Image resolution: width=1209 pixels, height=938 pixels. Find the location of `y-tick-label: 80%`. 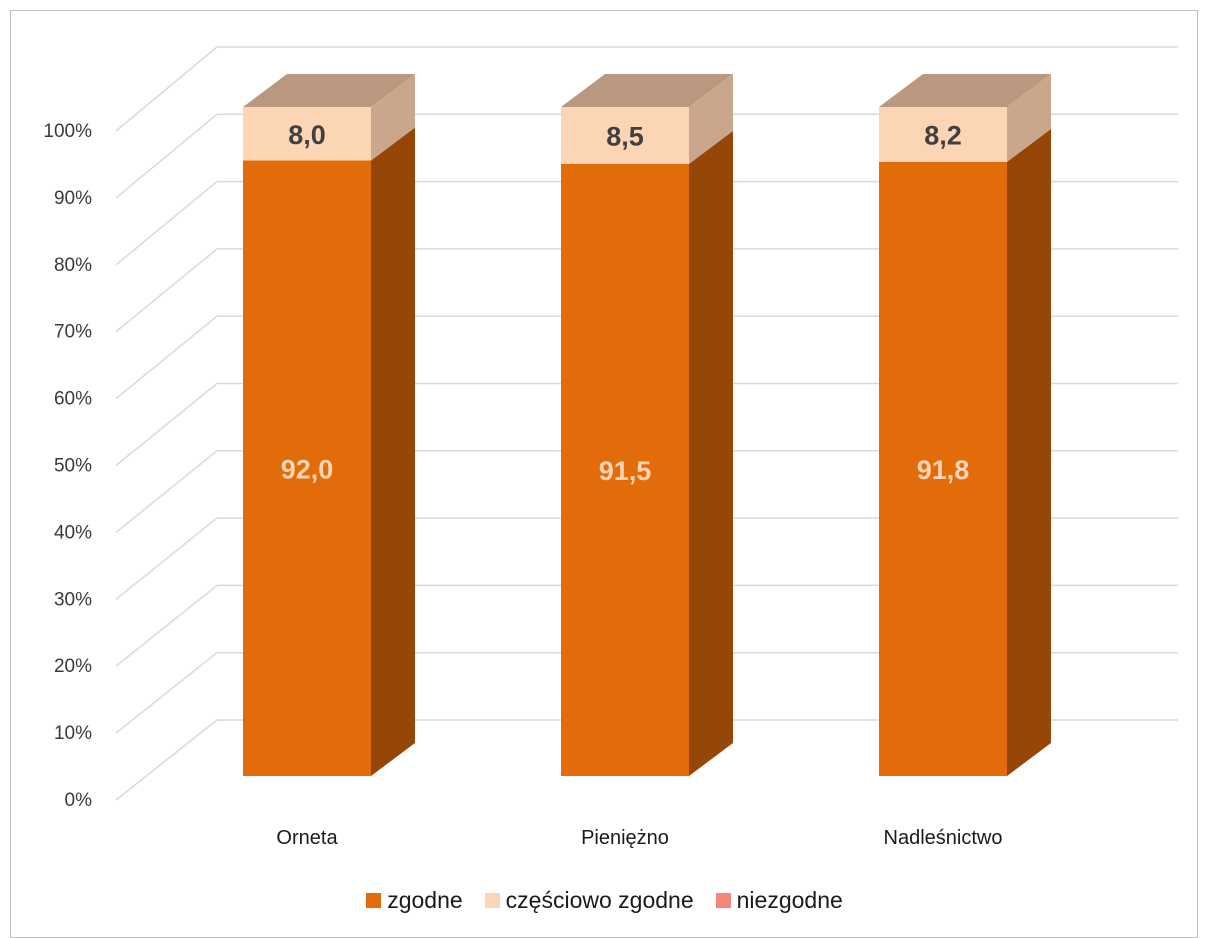

y-tick-label: 80% is located at coordinates (73, 265).